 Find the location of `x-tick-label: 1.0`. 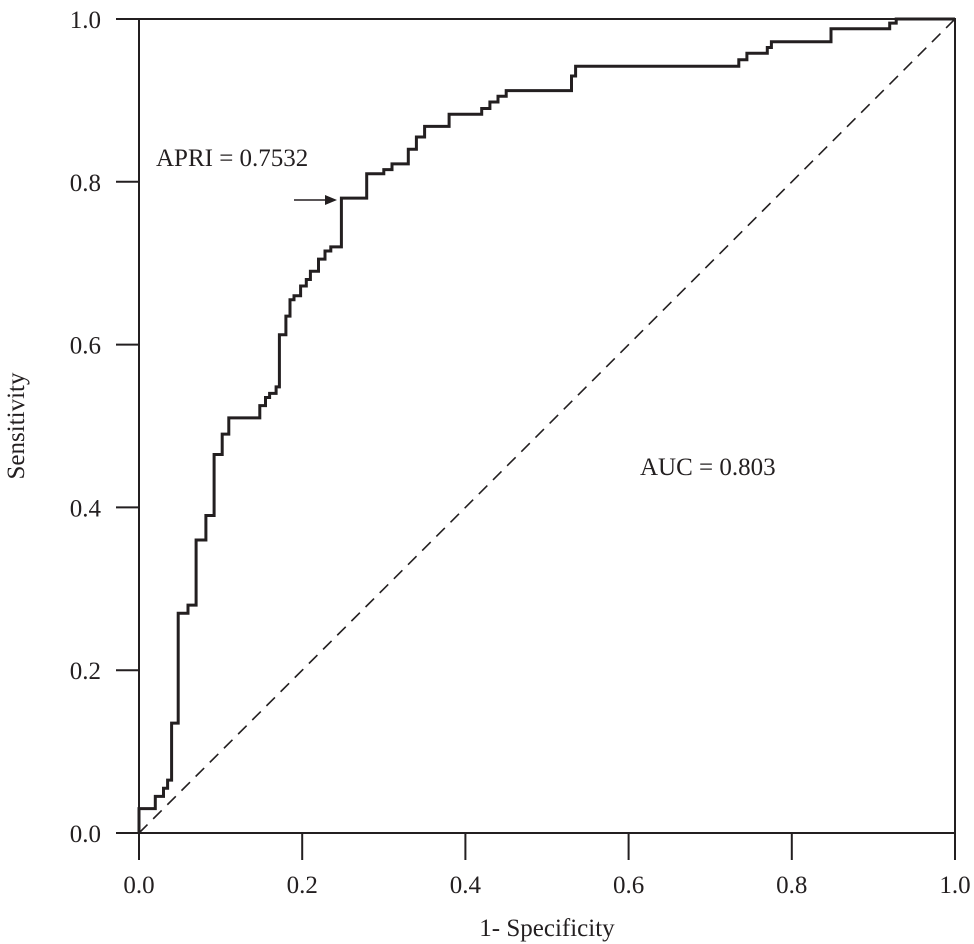

x-tick-label: 1.0 is located at coordinates (954, 885).